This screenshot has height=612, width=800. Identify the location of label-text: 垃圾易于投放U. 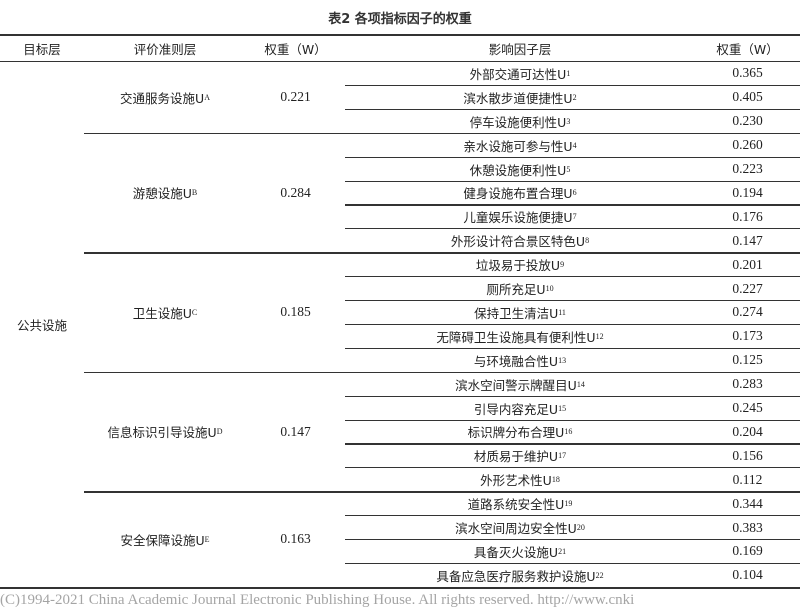
(518, 266).